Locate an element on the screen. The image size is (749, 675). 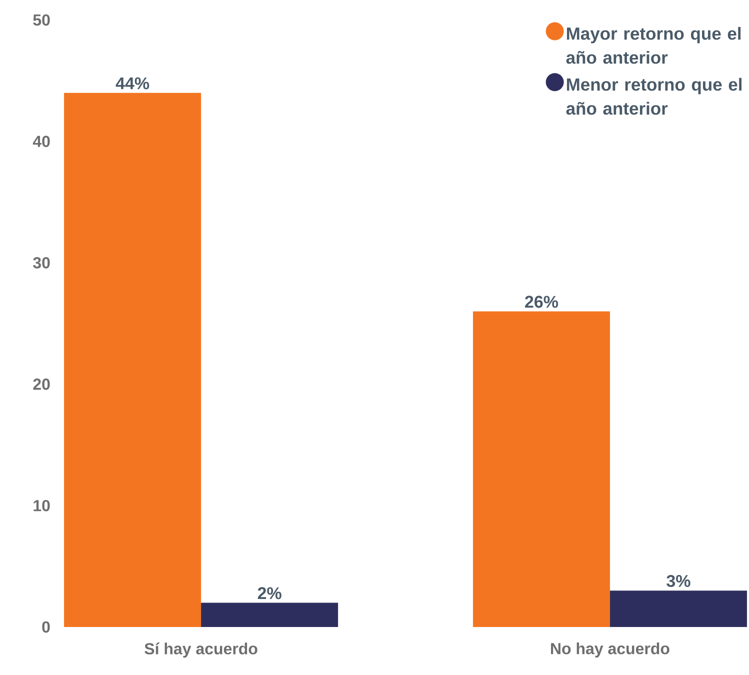
data-label: 26% is located at coordinates (541, 302).